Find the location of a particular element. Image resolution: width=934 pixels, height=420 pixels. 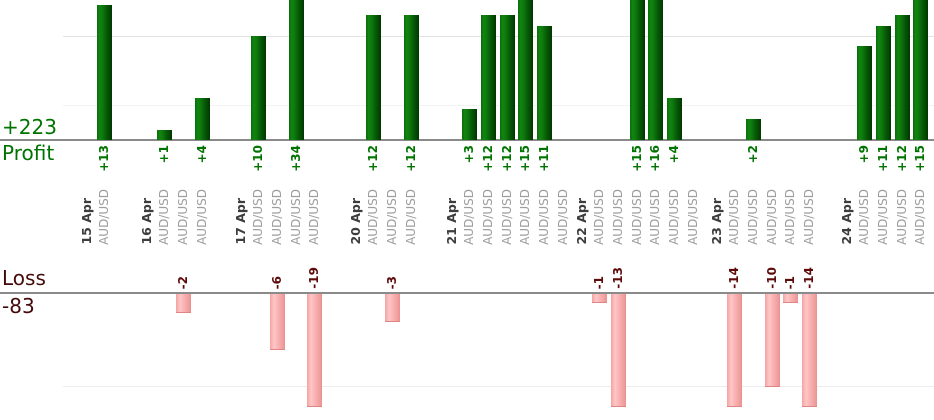

loss-value-label: -1 is located at coordinates (790, 282).